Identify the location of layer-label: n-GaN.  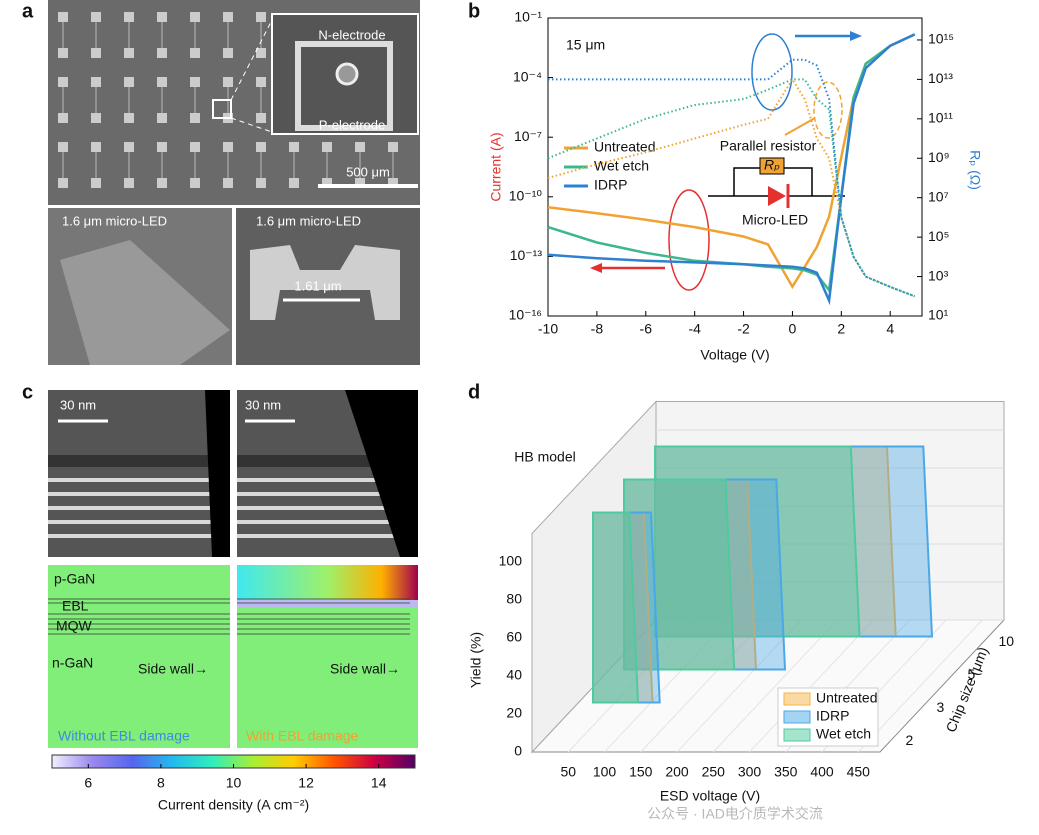
(72, 663).